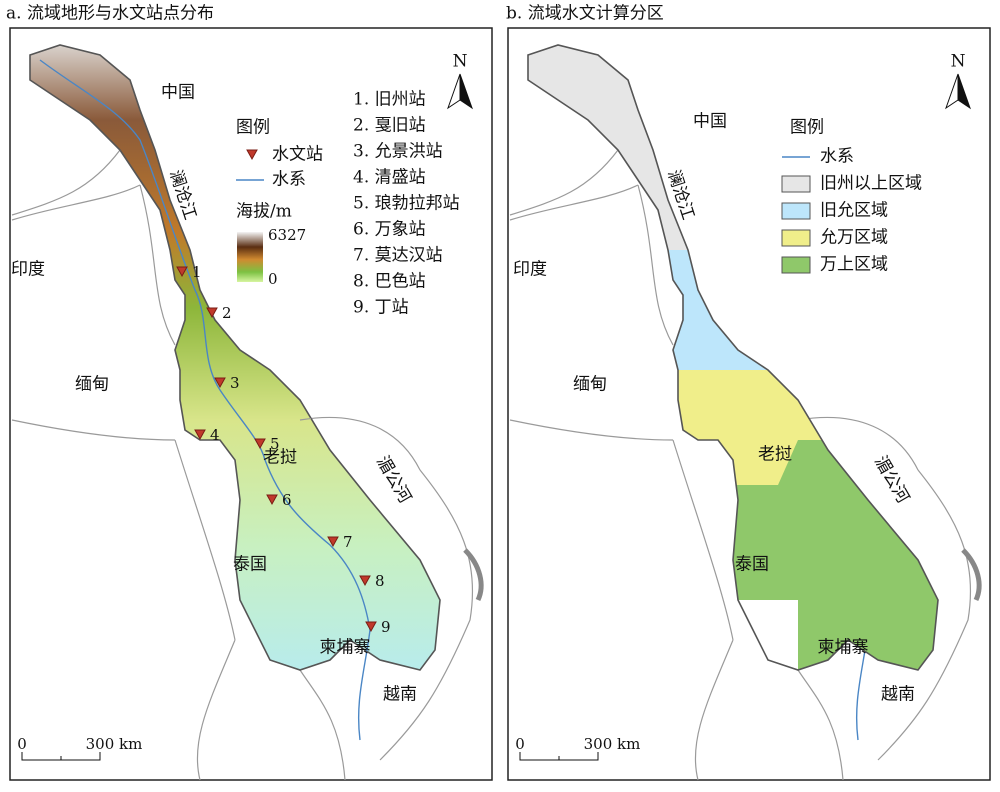 Image resolution: width=1000 pixels, height=792 pixels. I want to click on station-number: 6, so click(287, 500).